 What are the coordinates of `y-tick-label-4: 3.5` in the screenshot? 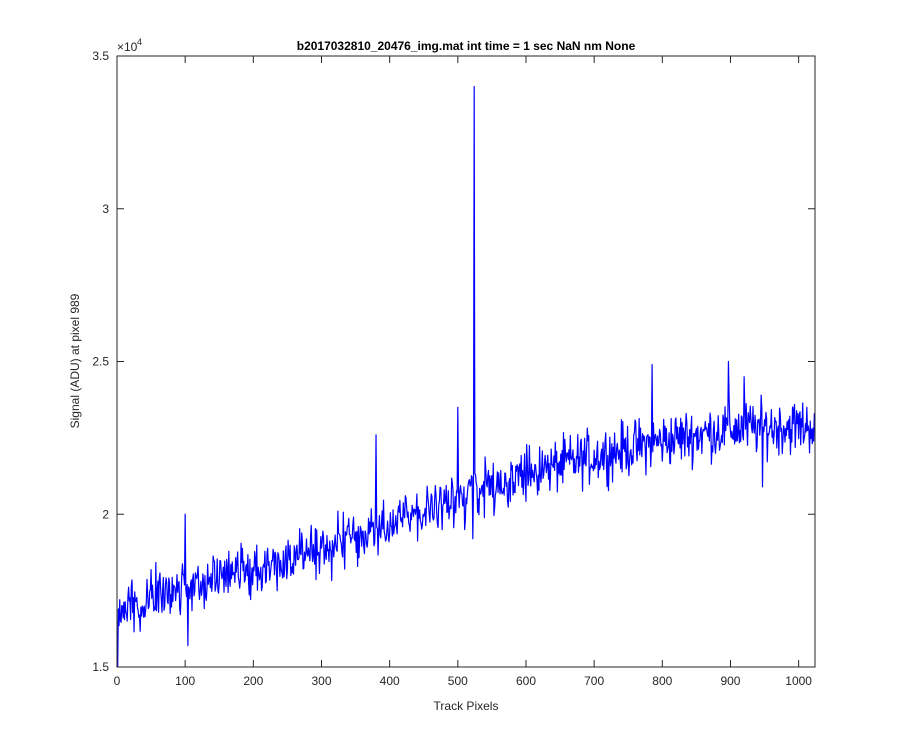 It's located at (100, 56).